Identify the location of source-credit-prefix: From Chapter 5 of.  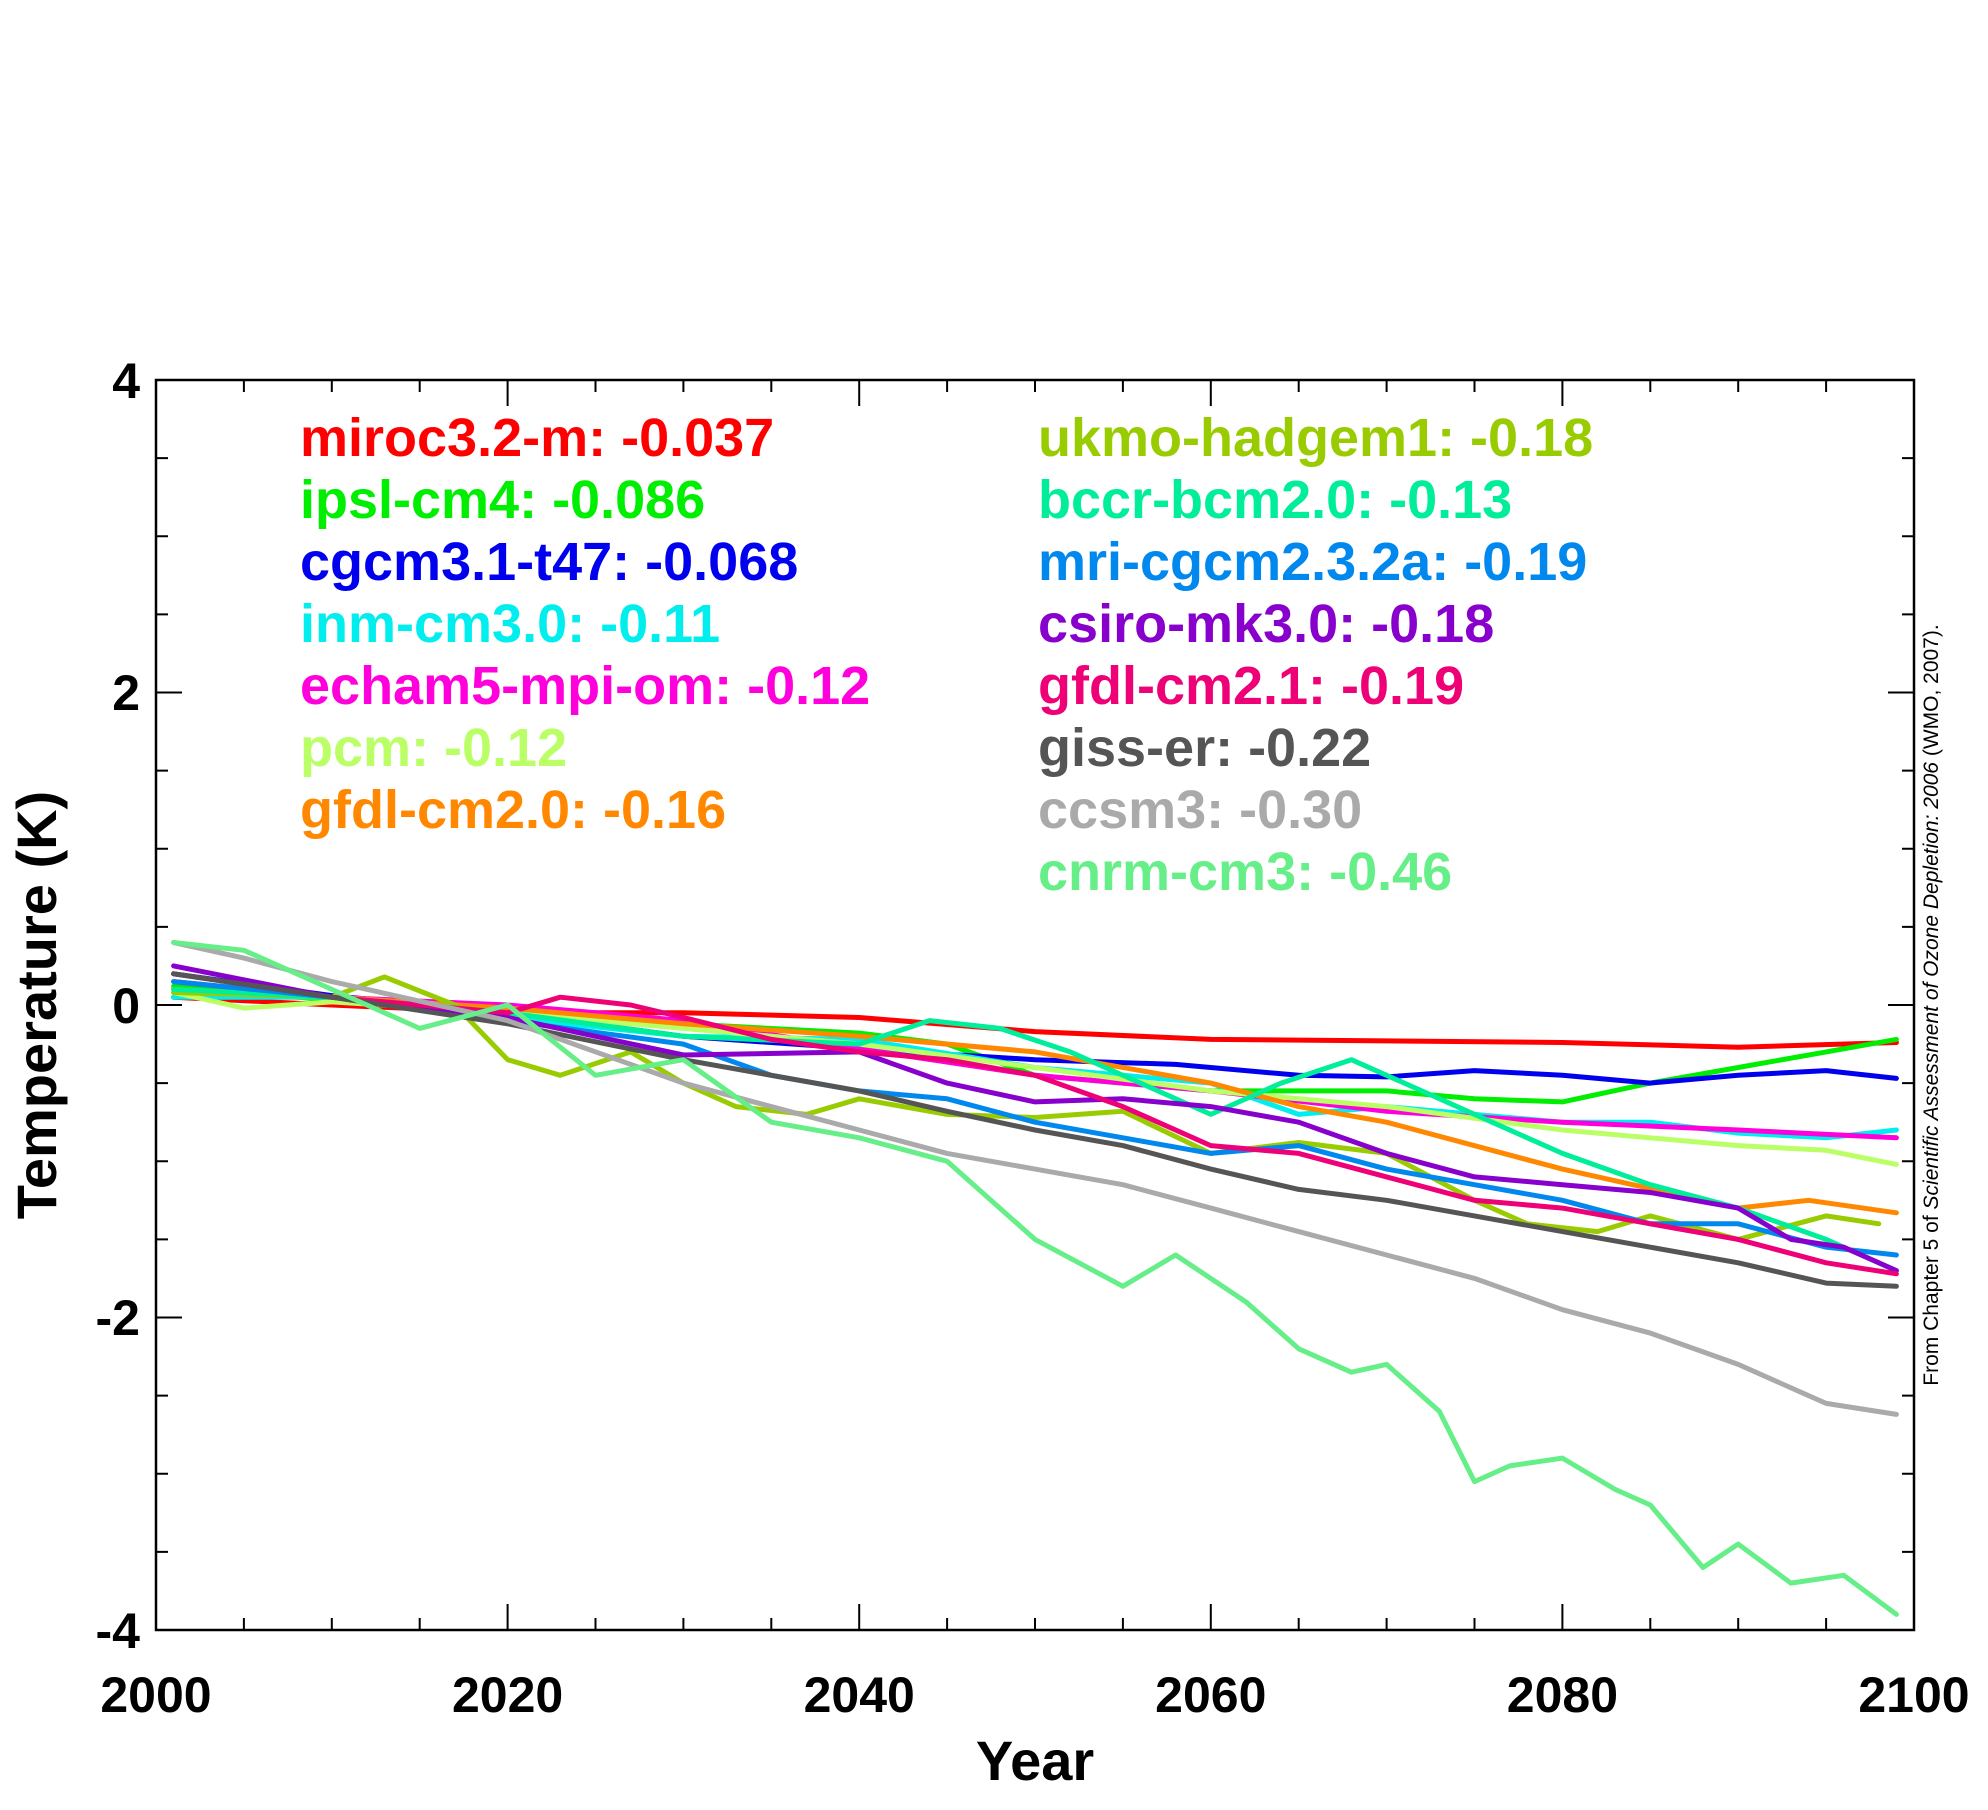
(1931, 1297).